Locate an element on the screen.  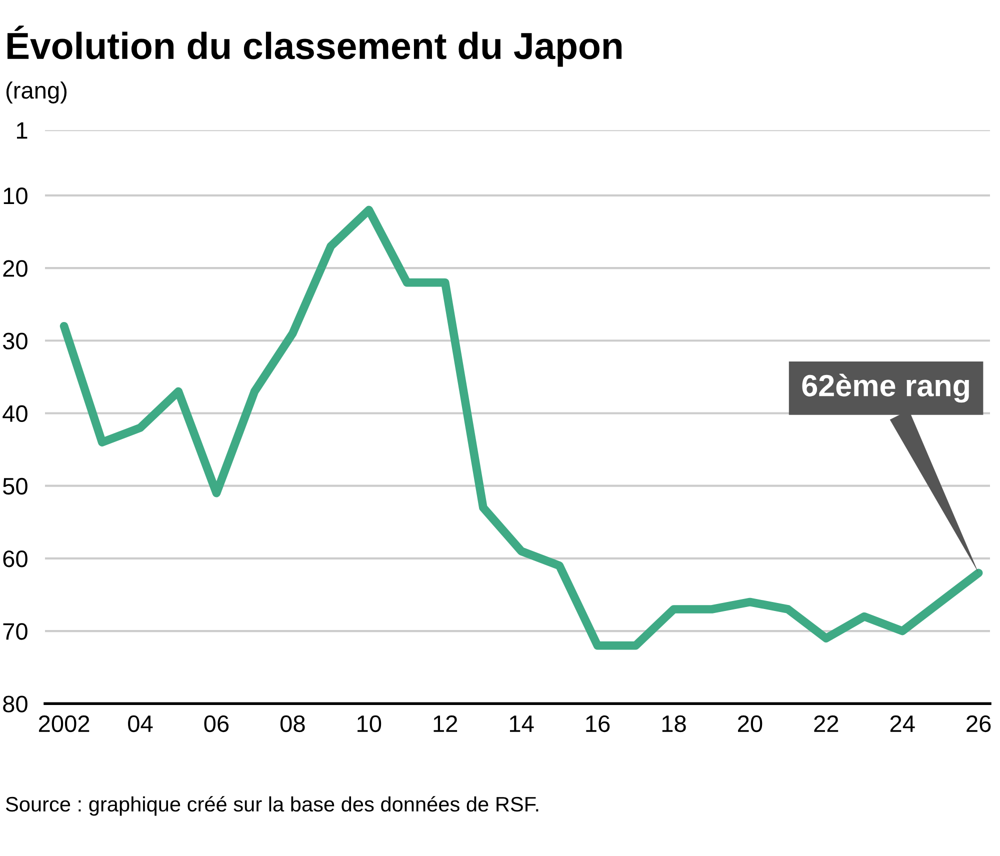
y-tick-label: 70 is located at coordinates (15, 631).